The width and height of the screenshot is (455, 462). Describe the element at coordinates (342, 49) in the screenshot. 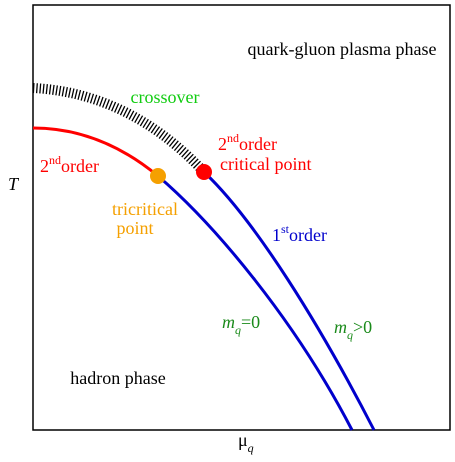

I see `qgp-label: quark-gluon plasma phase` at that location.